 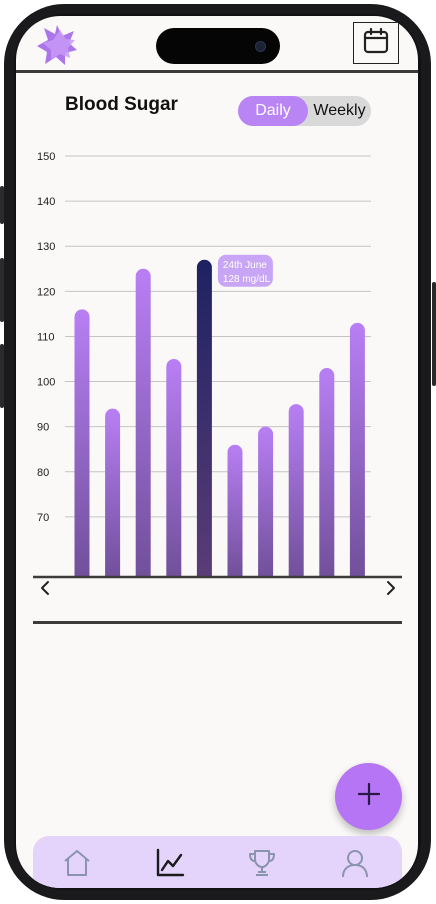 I want to click on x-tick-label: 23/6, so click(x=174, y=605).